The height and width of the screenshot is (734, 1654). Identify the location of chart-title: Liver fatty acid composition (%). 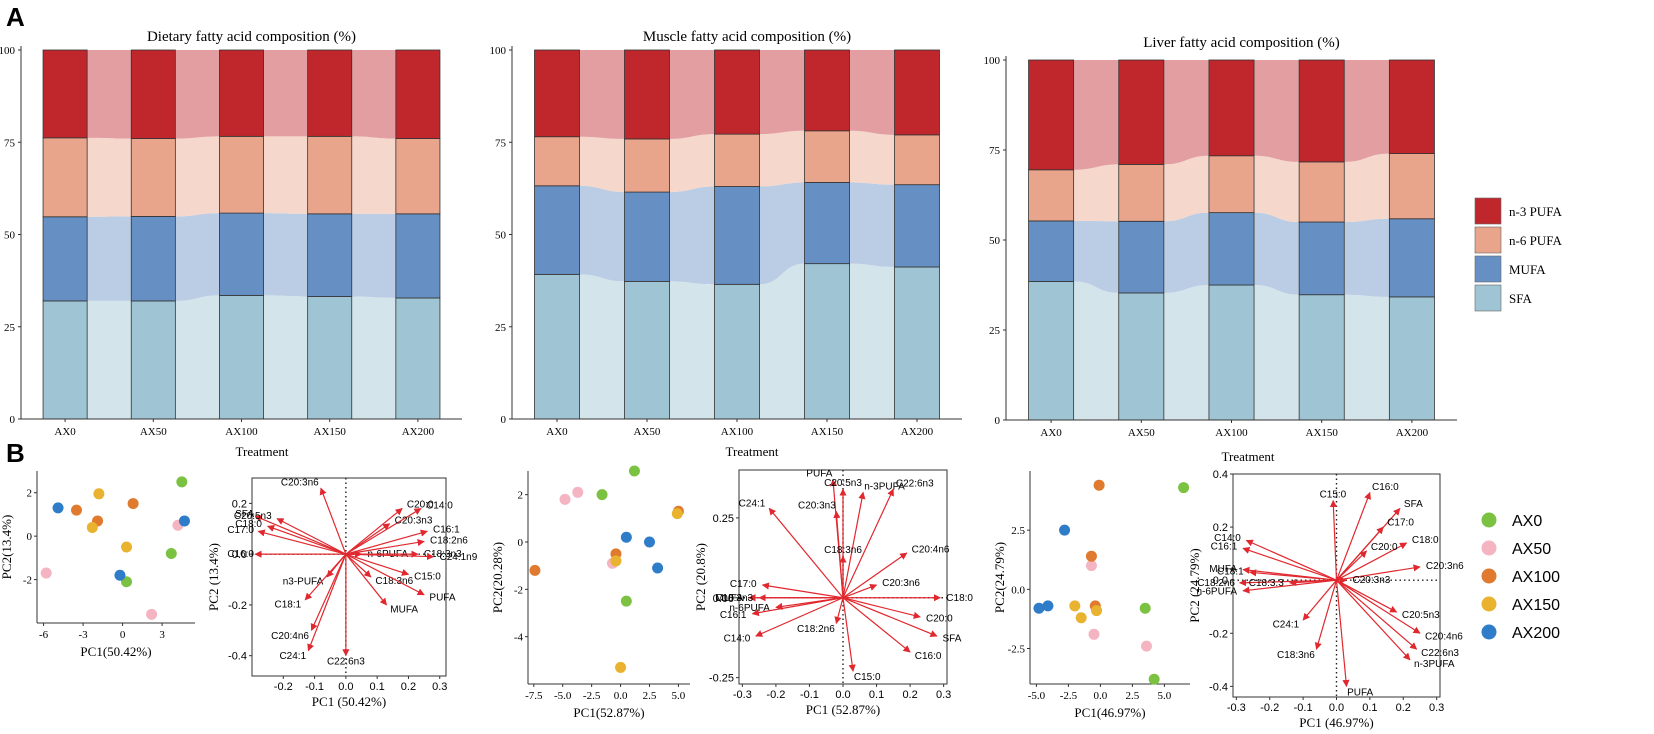
(1241, 43).